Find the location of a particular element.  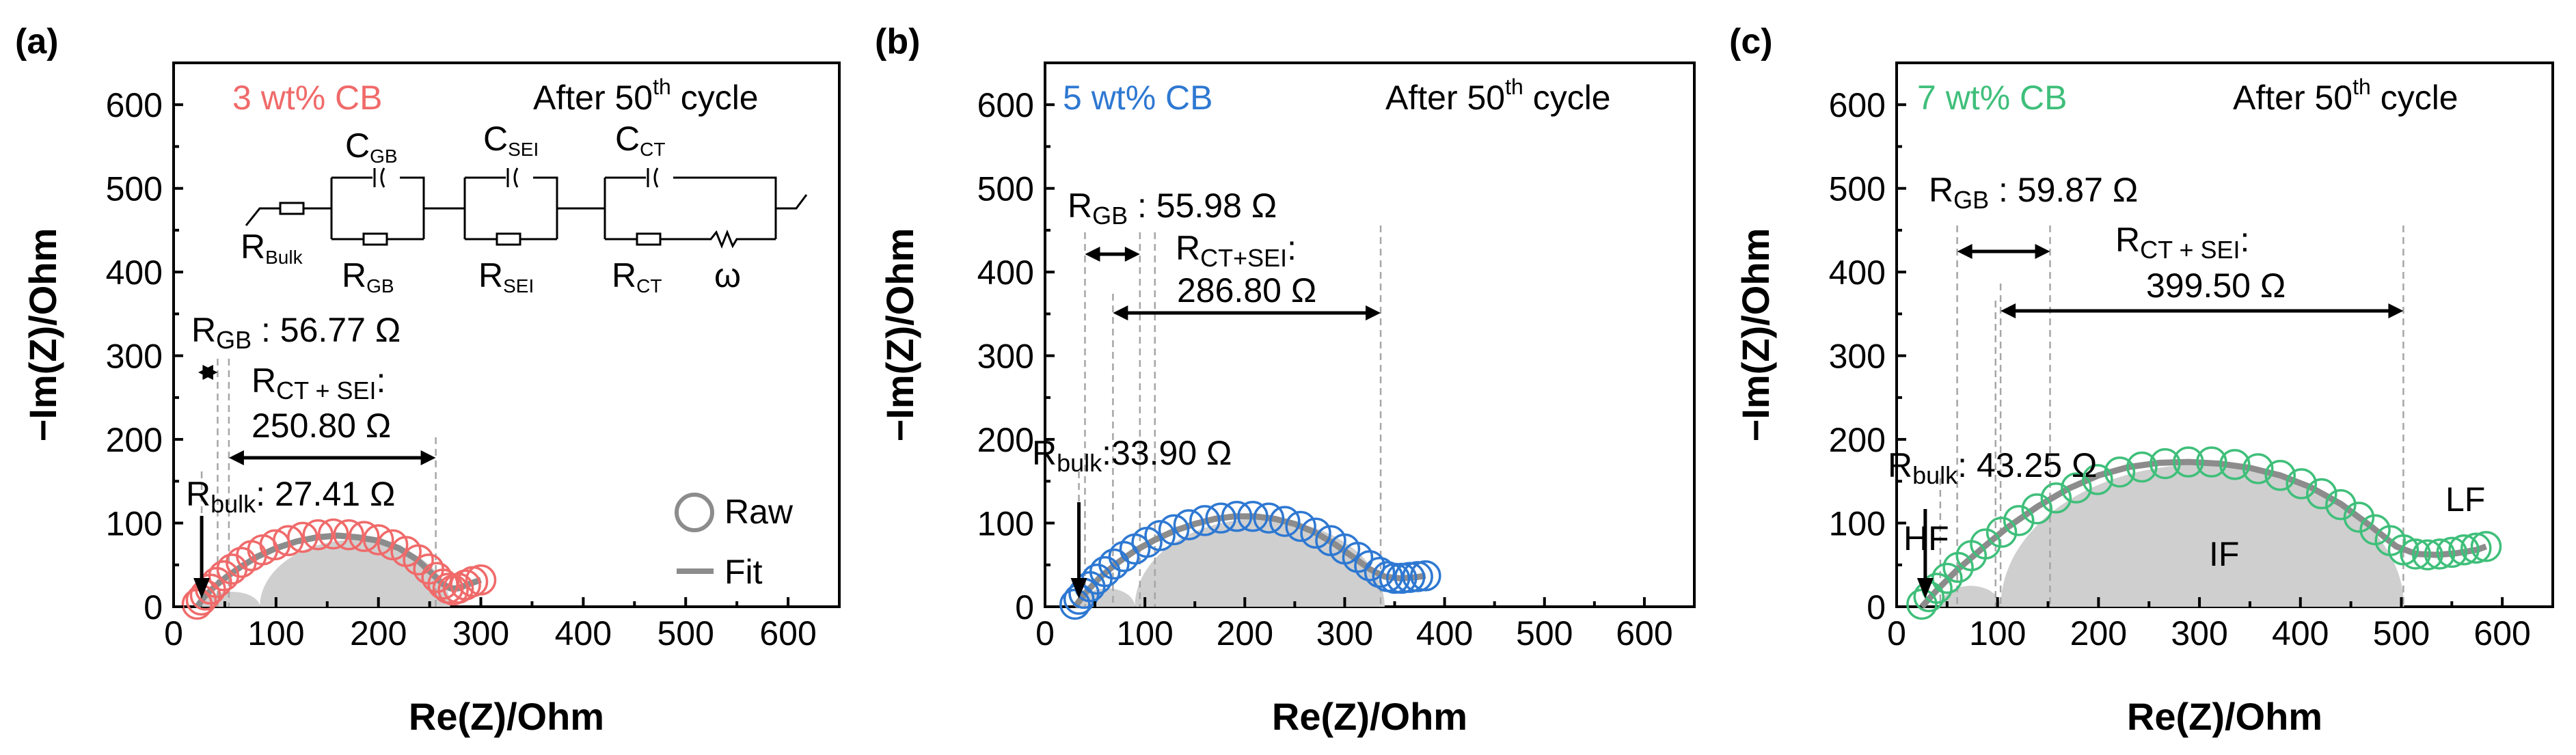

r-gb-sub: GB is located at coordinates (380, 286).